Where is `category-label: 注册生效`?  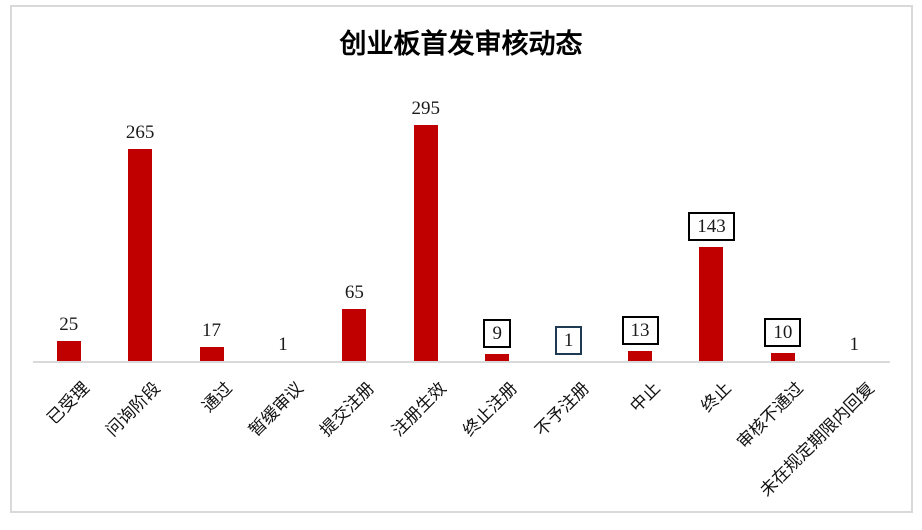
category-label: 注册生效 is located at coordinates (419, 409).